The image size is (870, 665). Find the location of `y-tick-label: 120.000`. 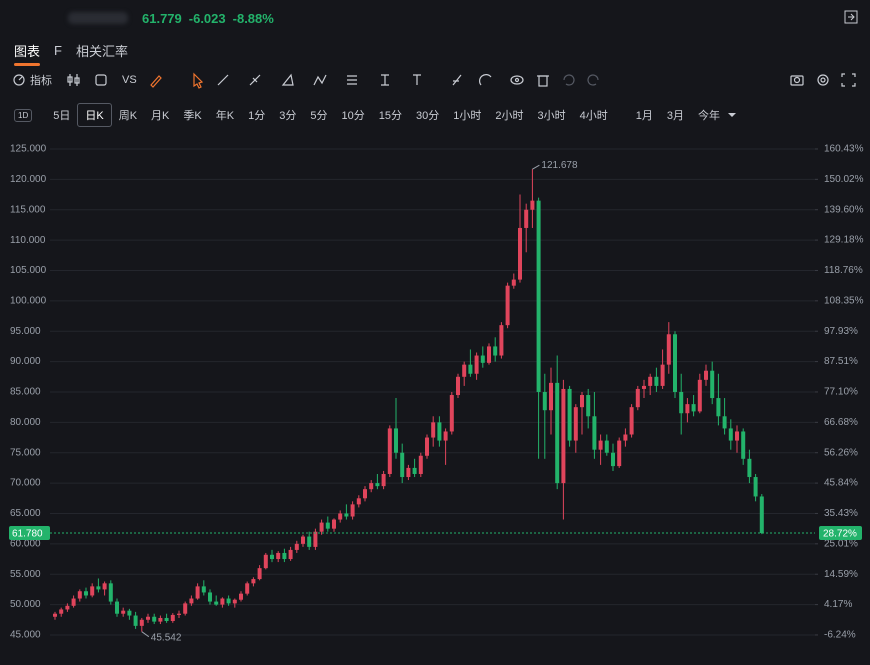

y-tick-label: 120.000 is located at coordinates (28, 179).